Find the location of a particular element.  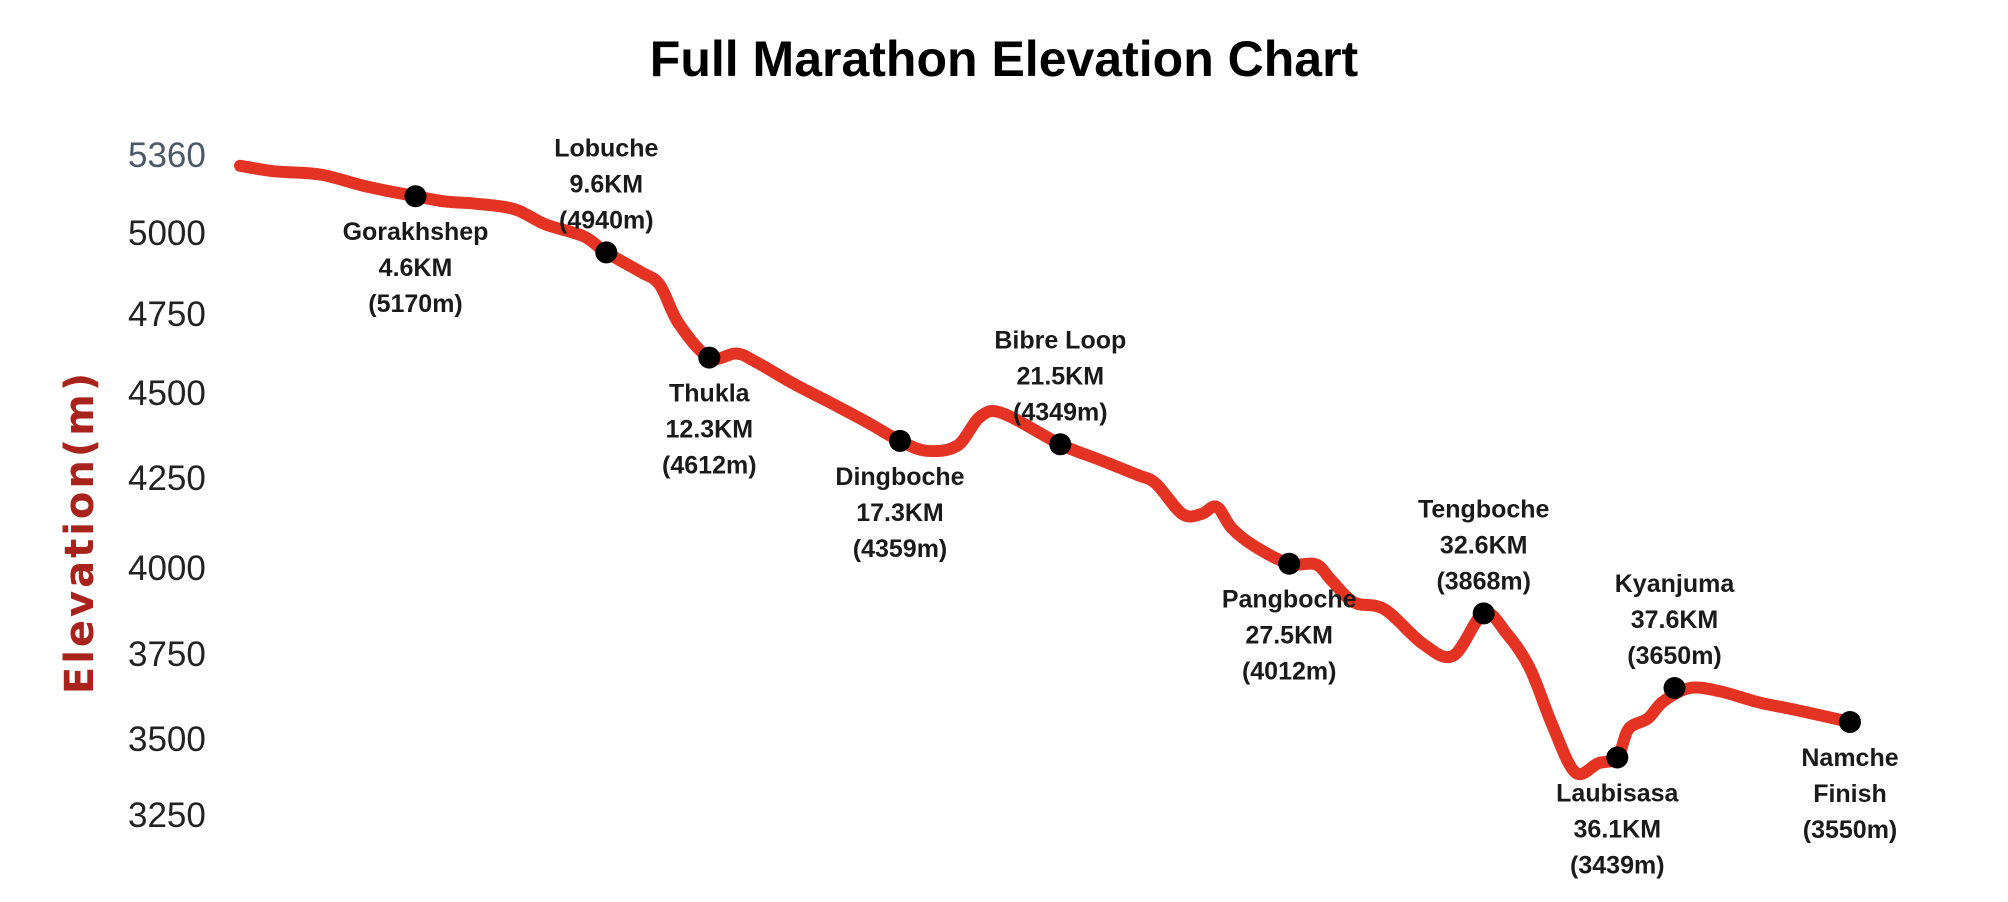

checkpoint-distance: 32.6KM is located at coordinates (1484, 545).